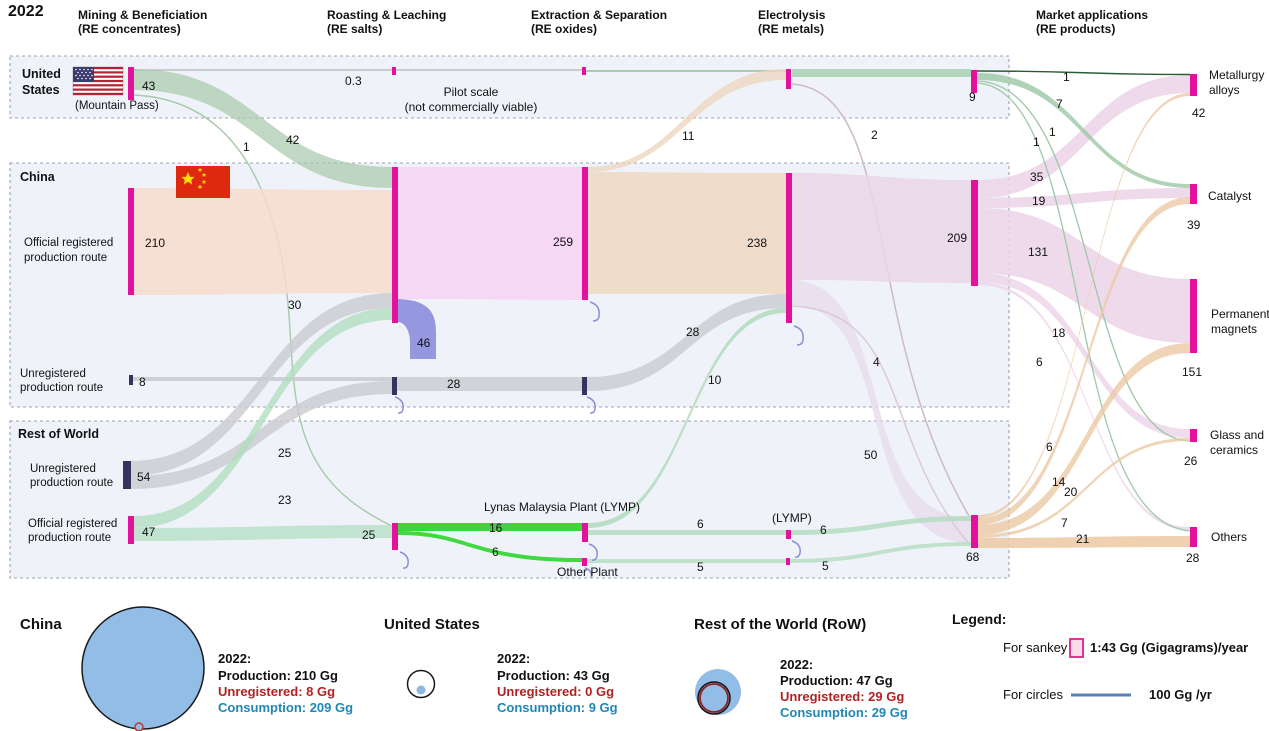  I want to click on summary-production: Production: 210 Gg, so click(278, 675).